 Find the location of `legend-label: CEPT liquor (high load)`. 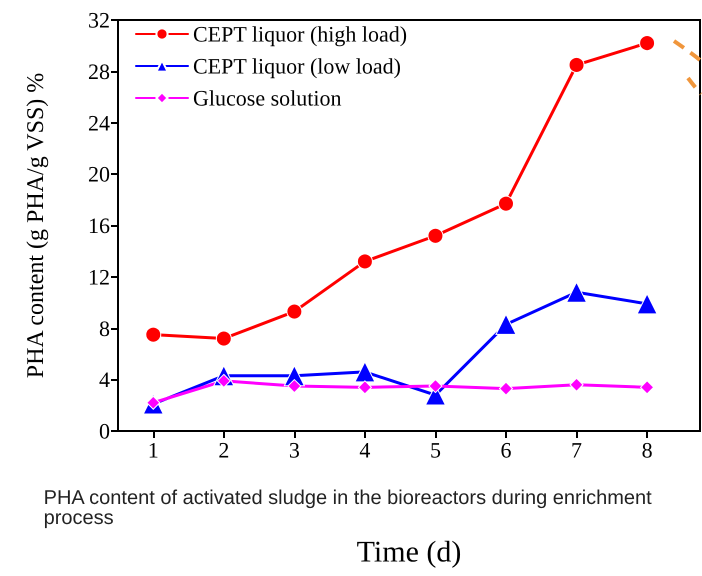

legend-label: CEPT liquor (high load) is located at coordinates (300, 34).